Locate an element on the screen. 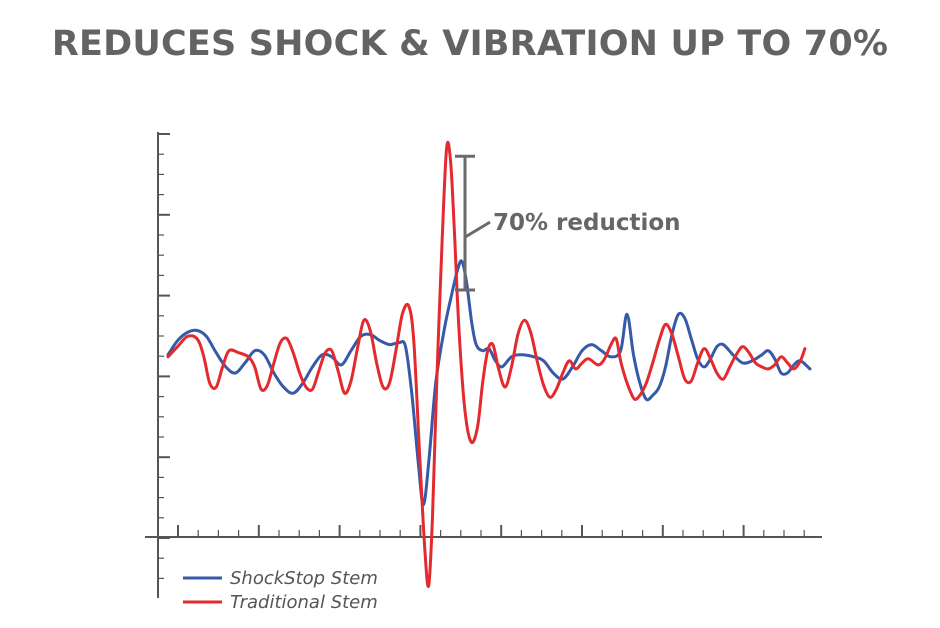 This screenshot has height=628, width=940. legend-label-traditional: Traditional Stem is located at coordinates (304, 602).